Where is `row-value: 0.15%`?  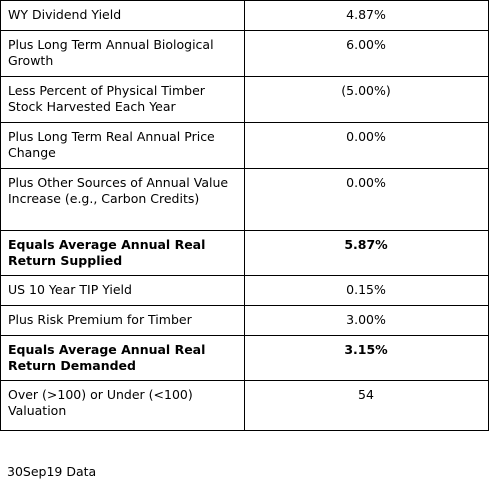
row-value: 0.15% is located at coordinates (366, 290).